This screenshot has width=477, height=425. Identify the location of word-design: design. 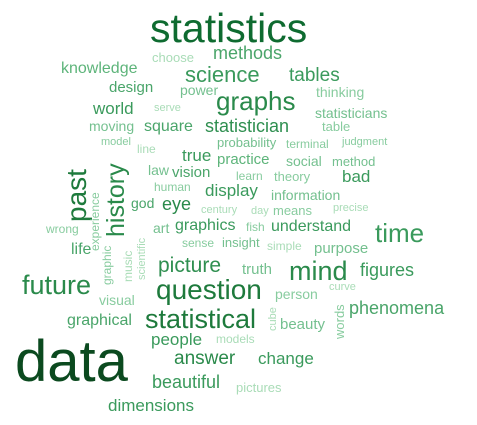
(131, 87).